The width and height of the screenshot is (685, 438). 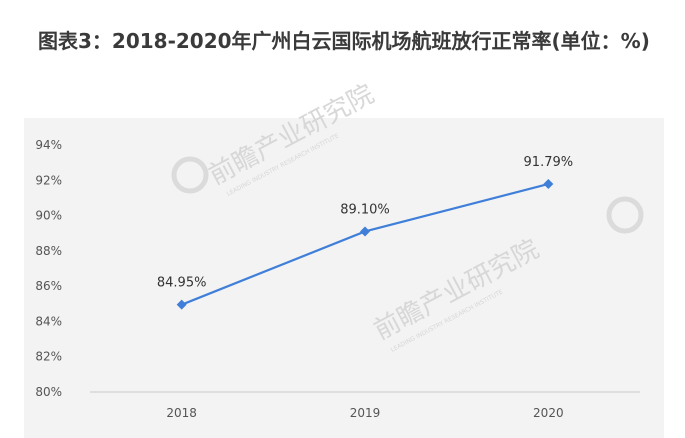 I want to click on y-tick-label: 84%, so click(x=48, y=321).